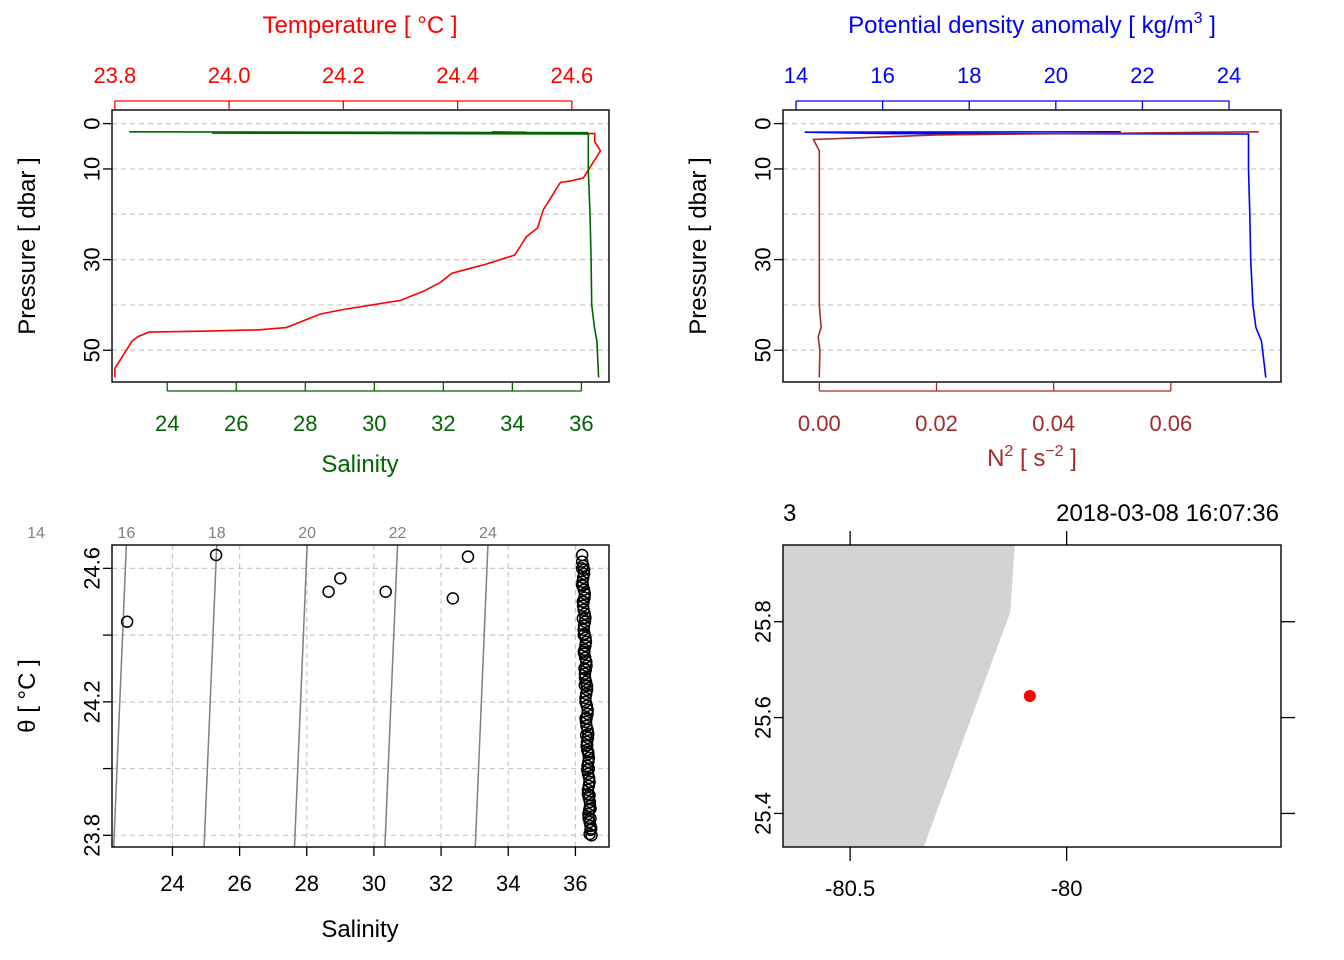 The image size is (1344, 960). Describe the element at coordinates (1012, 86) in the screenshot. I see `density-axis: 14 16 18 20 22 24` at that location.